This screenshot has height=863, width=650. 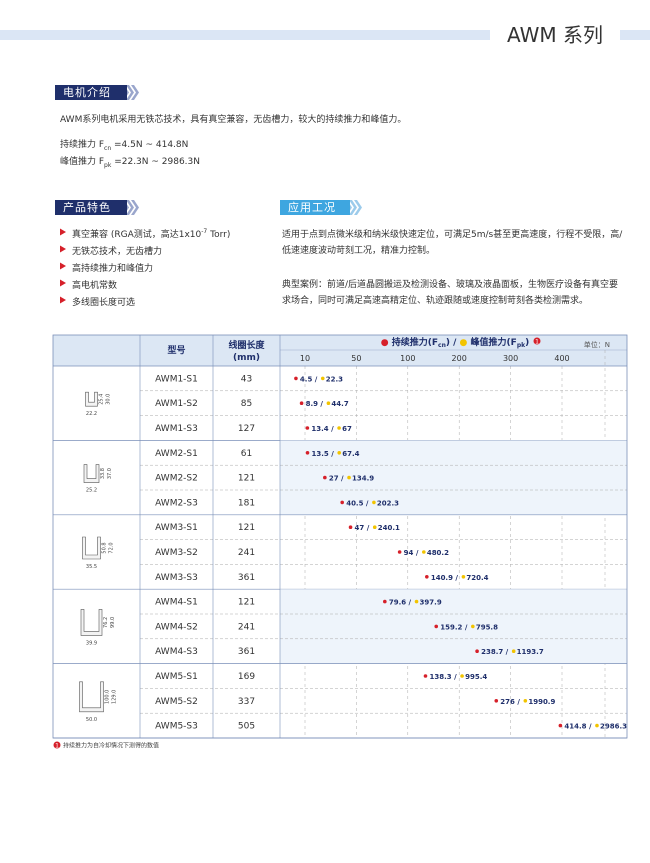 I want to click on force-range: 持续推力 Fcn =4.5N ~ 414.8N, so click(x=124, y=144).